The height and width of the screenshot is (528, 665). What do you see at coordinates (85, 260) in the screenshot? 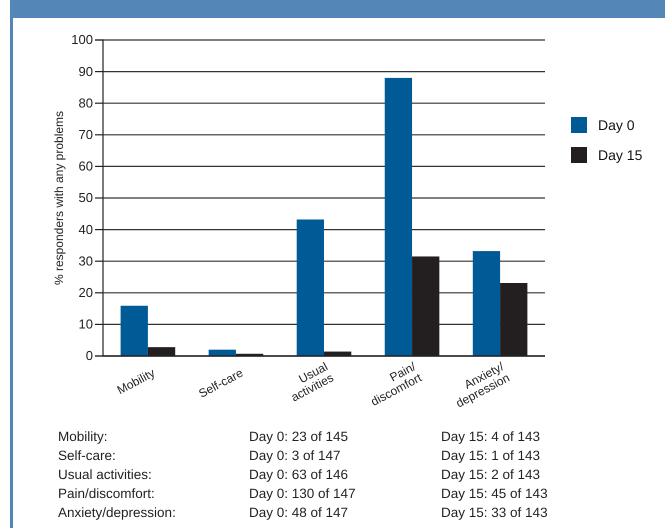
I see `y-tick-label: 30` at bounding box center [85, 260].